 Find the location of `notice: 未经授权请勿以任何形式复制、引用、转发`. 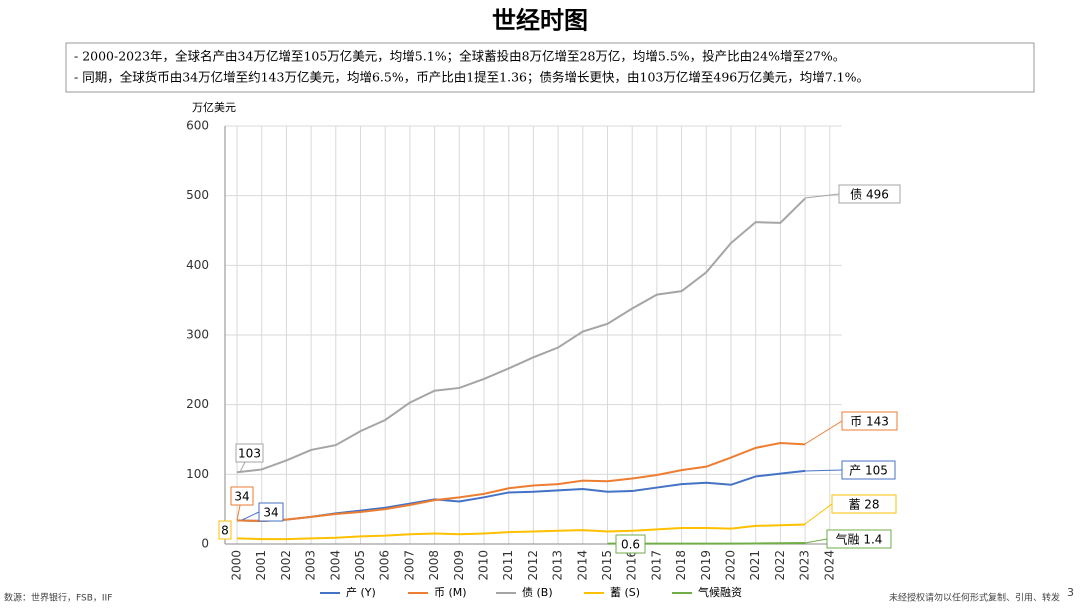

notice: 未经授权请勿以任何形式复制、引用、转发 is located at coordinates (974, 598).